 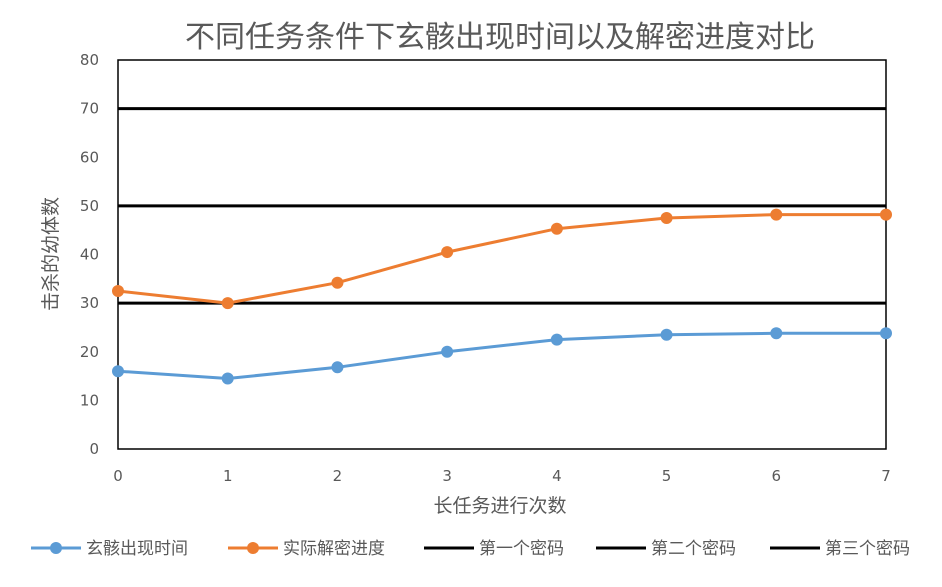 I want to click on y-tick-label: 10, so click(x=89, y=400).